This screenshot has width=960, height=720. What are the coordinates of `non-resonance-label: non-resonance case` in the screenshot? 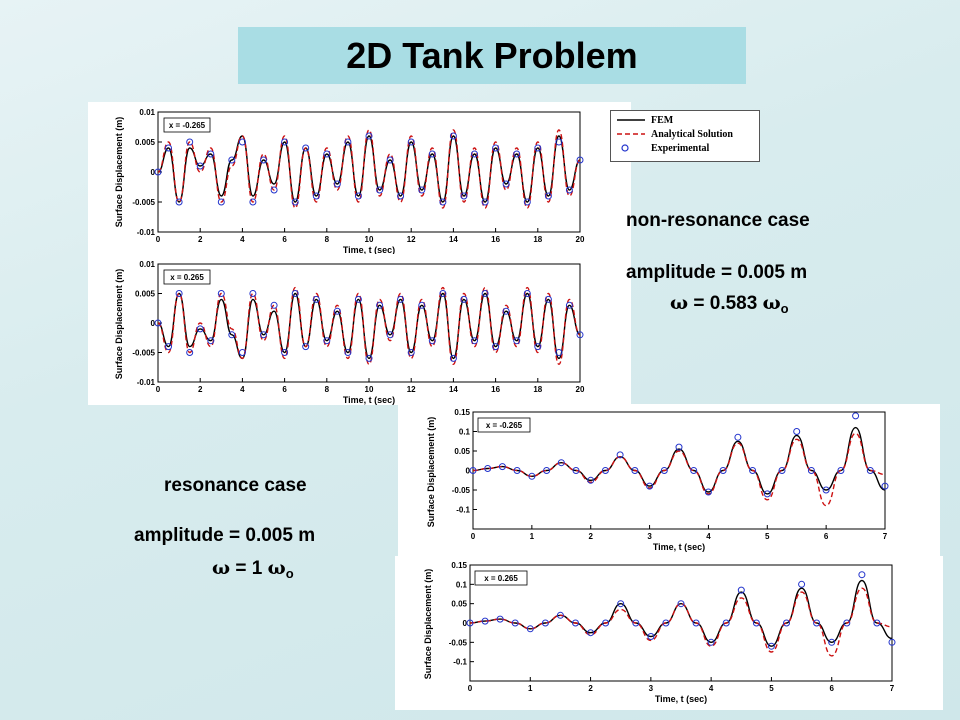 It's located at (718, 220).